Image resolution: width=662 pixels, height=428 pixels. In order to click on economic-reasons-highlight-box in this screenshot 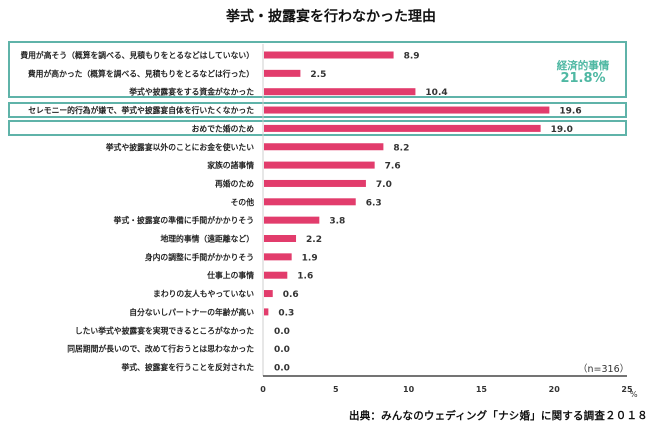, I will do `click(317, 69)`.